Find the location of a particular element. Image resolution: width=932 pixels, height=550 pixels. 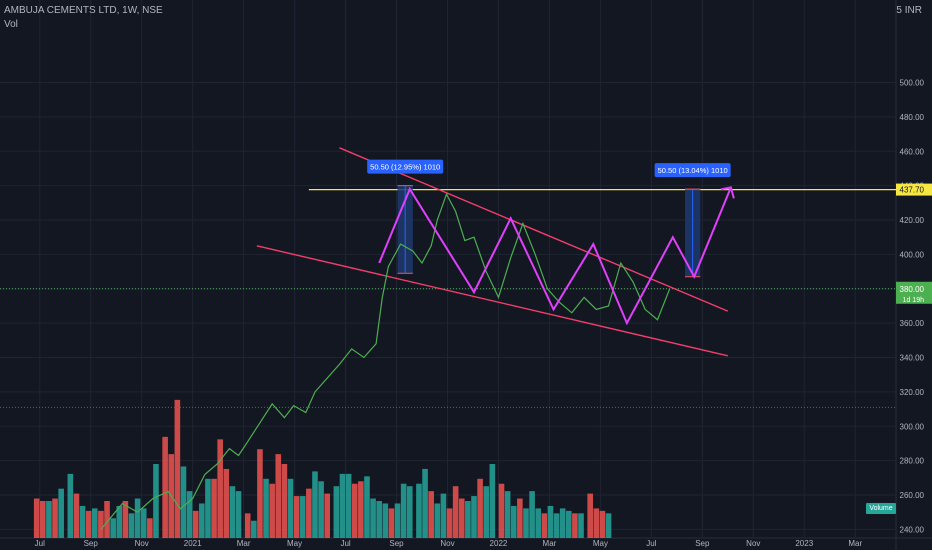

resistance-label: 437.70 is located at coordinates (912, 190).